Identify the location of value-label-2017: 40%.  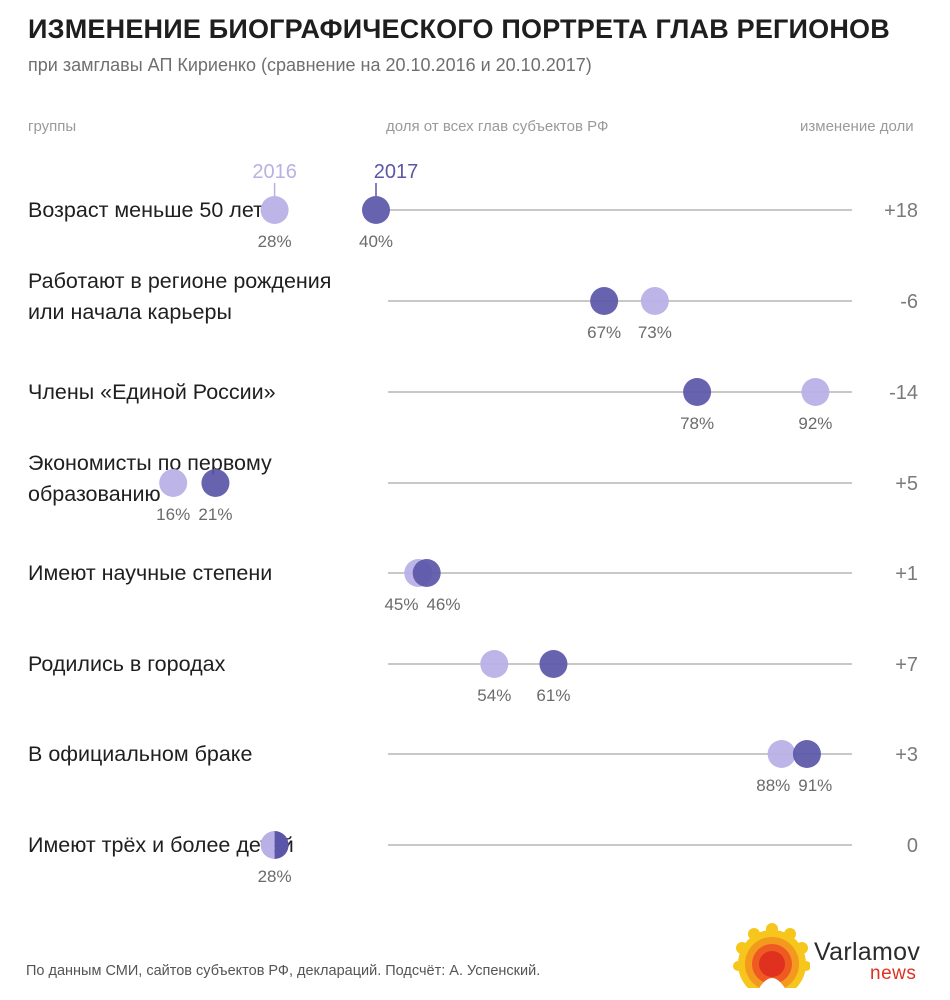
(376, 241).